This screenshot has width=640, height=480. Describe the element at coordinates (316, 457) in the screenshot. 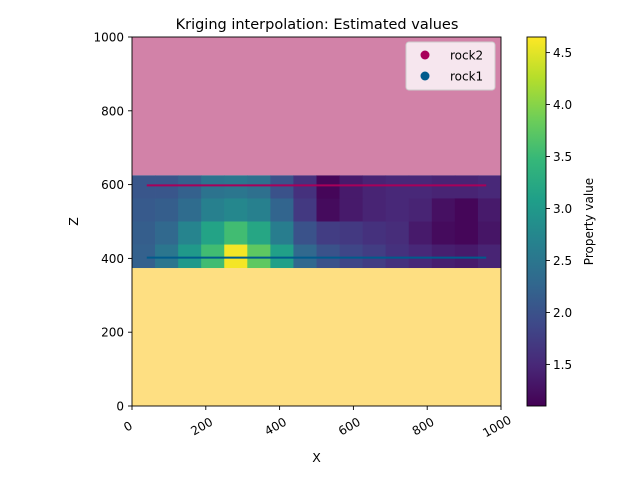

I see `x-axis-label: X` at that location.